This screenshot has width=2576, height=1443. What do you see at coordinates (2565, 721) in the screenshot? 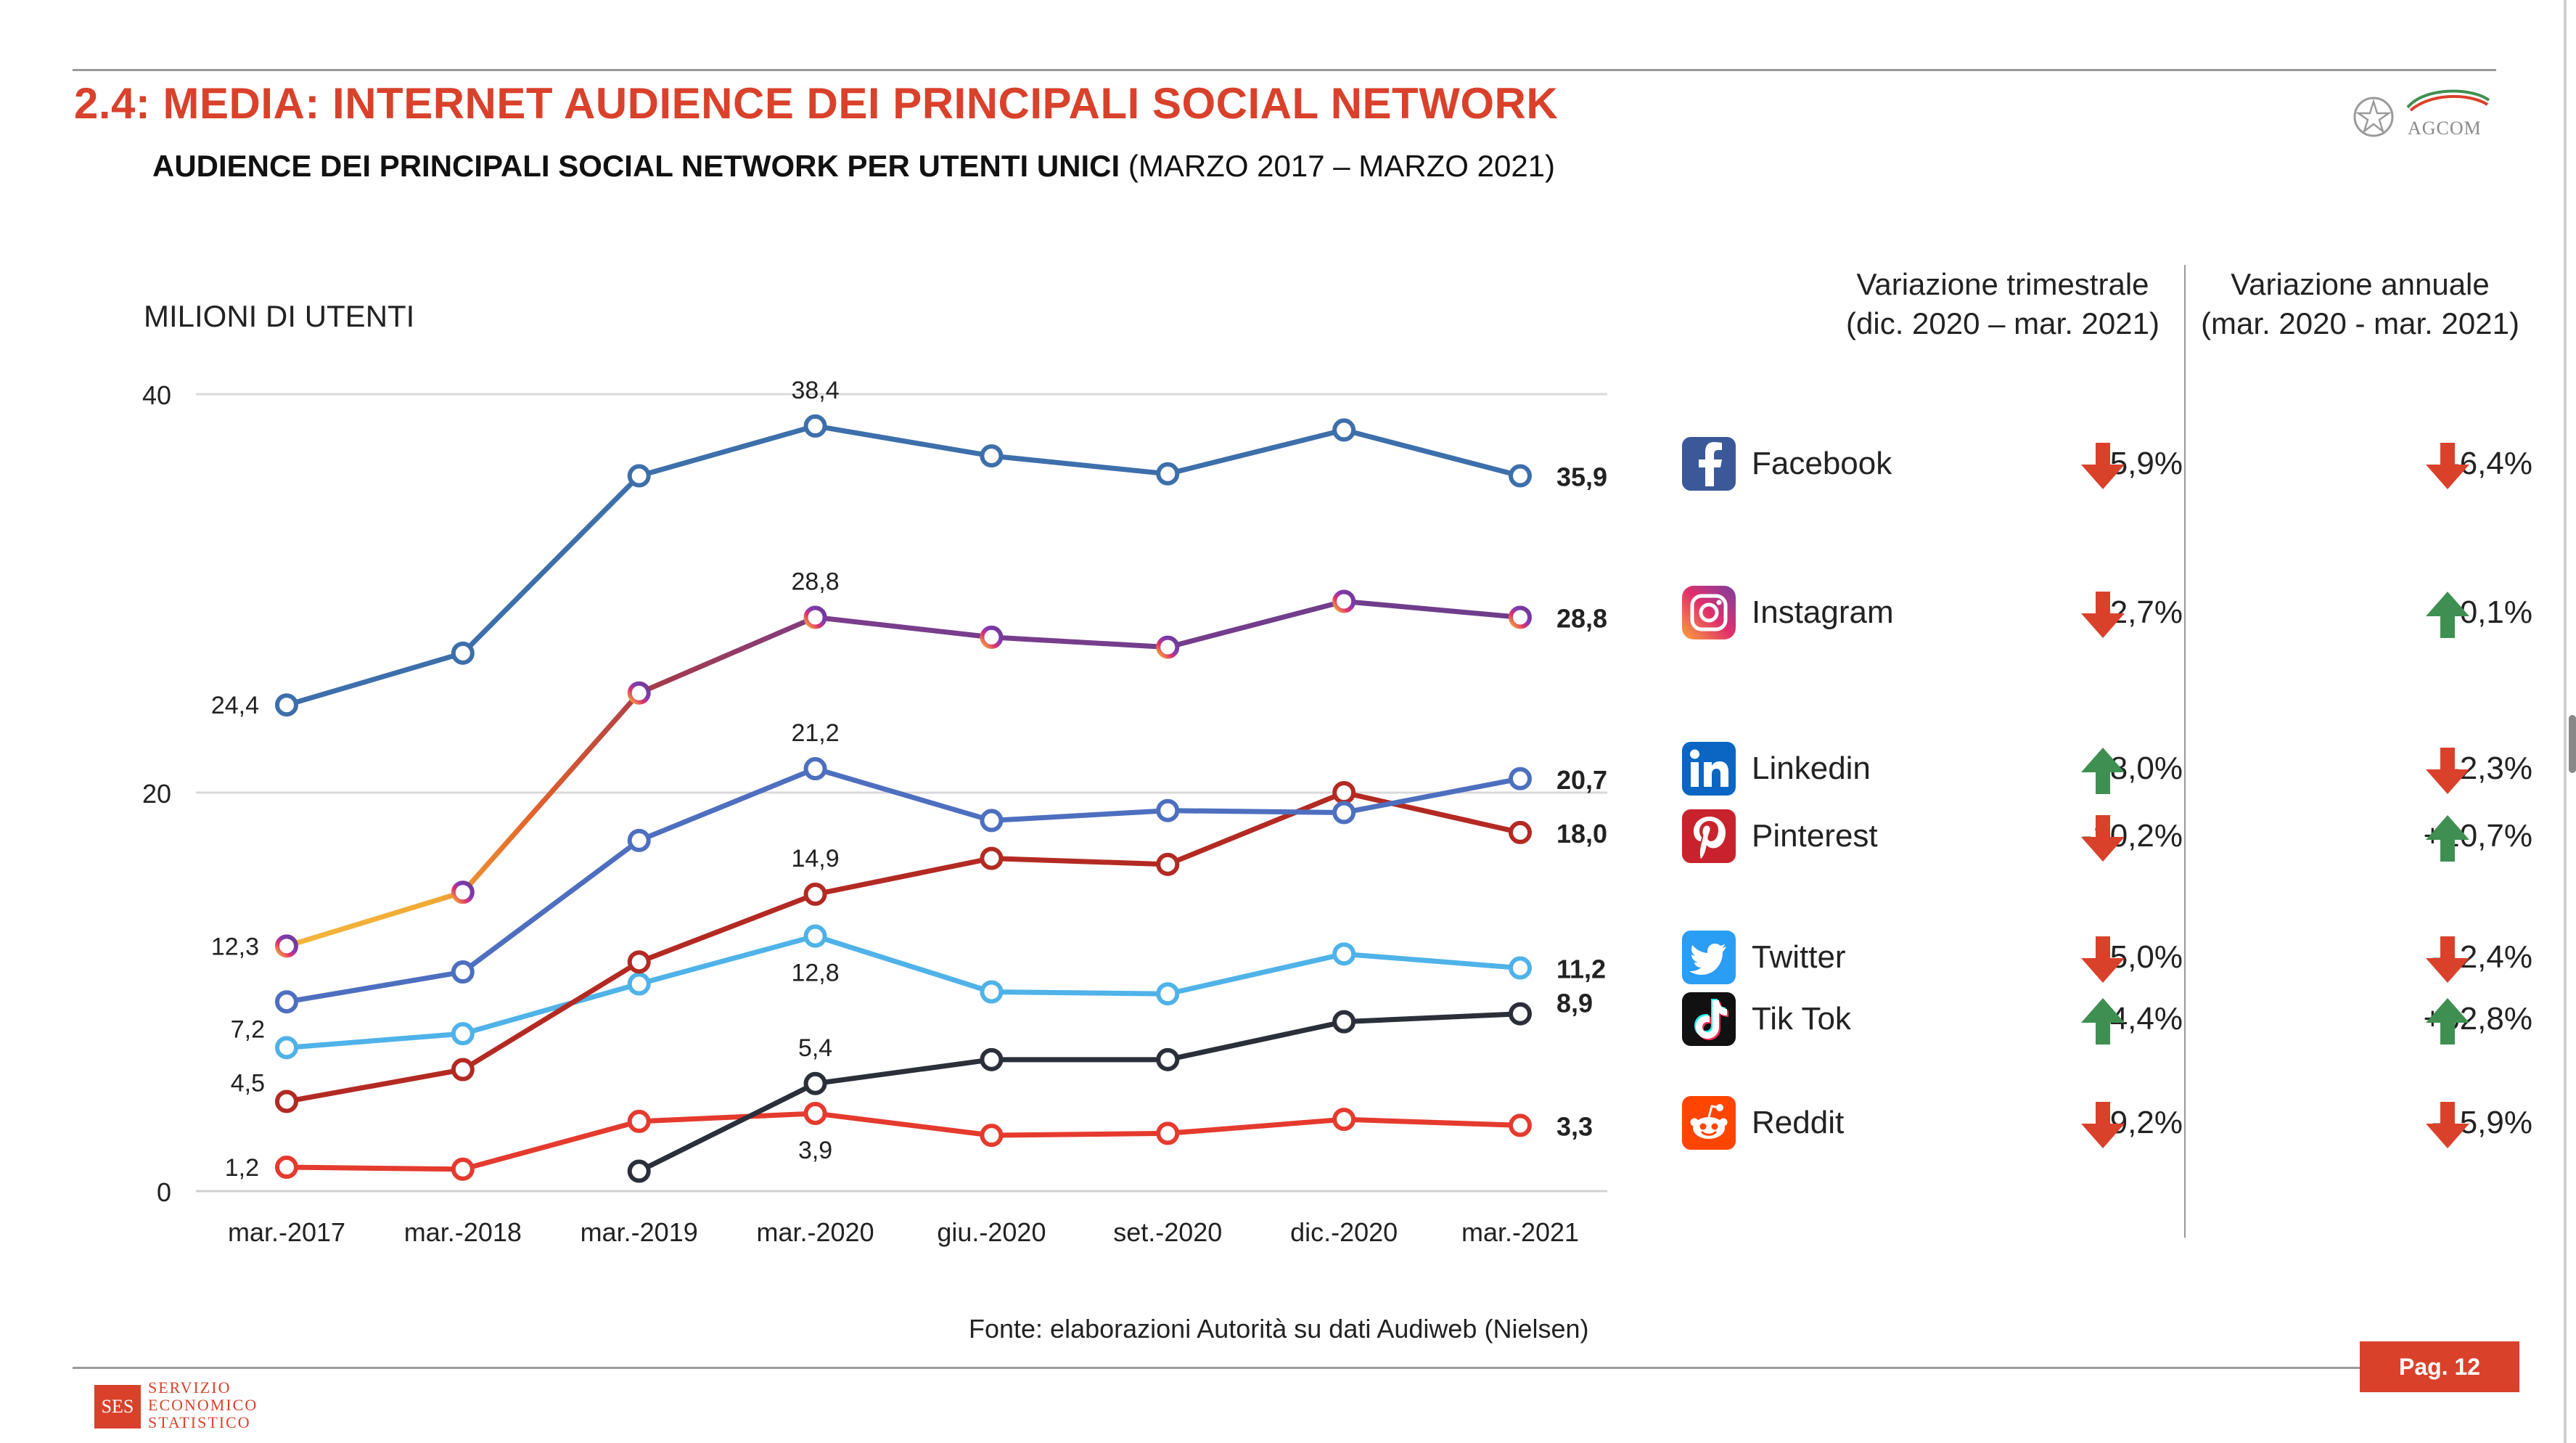
I see `window-edge` at bounding box center [2565, 721].